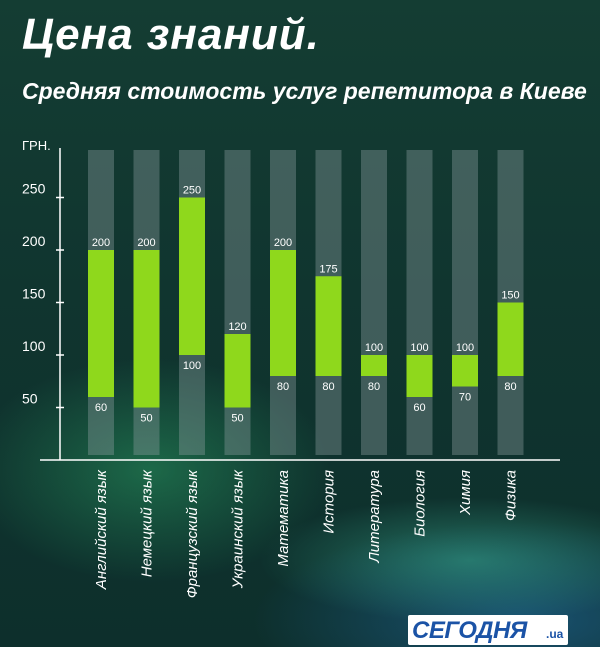 This screenshot has height=647, width=600. I want to click on y-tick-label: 100, so click(34, 346).